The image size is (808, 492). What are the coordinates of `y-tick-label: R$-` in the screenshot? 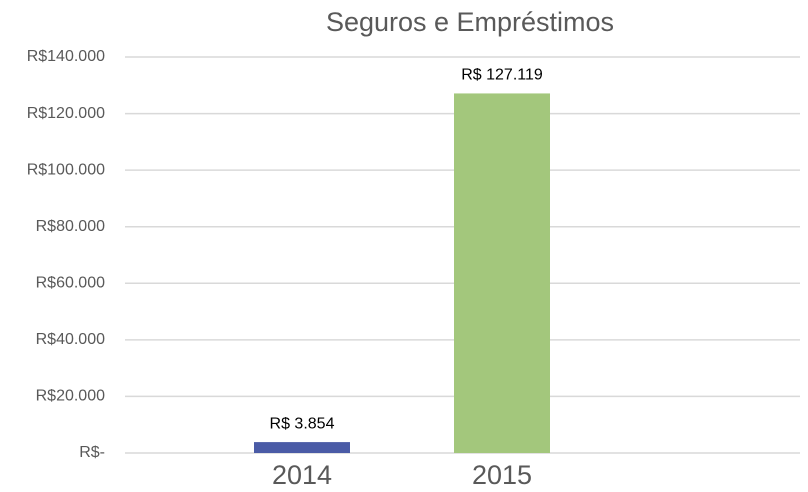 It's located at (92, 452).